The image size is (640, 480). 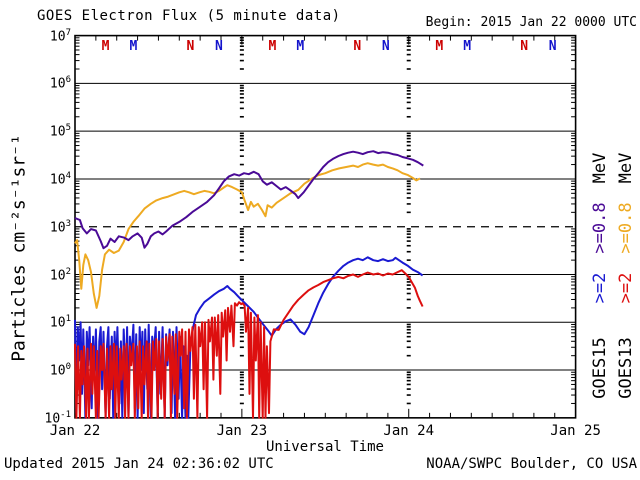 I want to click on series-goes15-0-8-mev, so click(x=249, y=200).